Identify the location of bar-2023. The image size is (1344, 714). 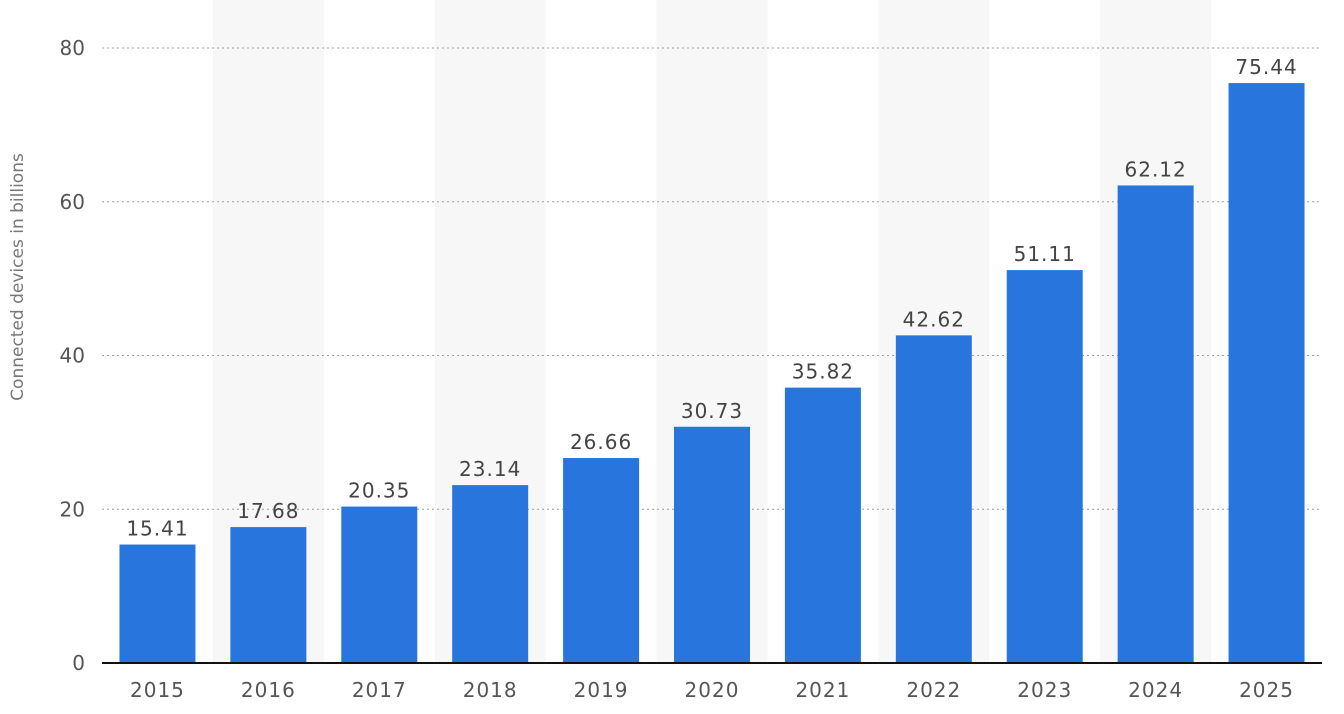
(1044, 466).